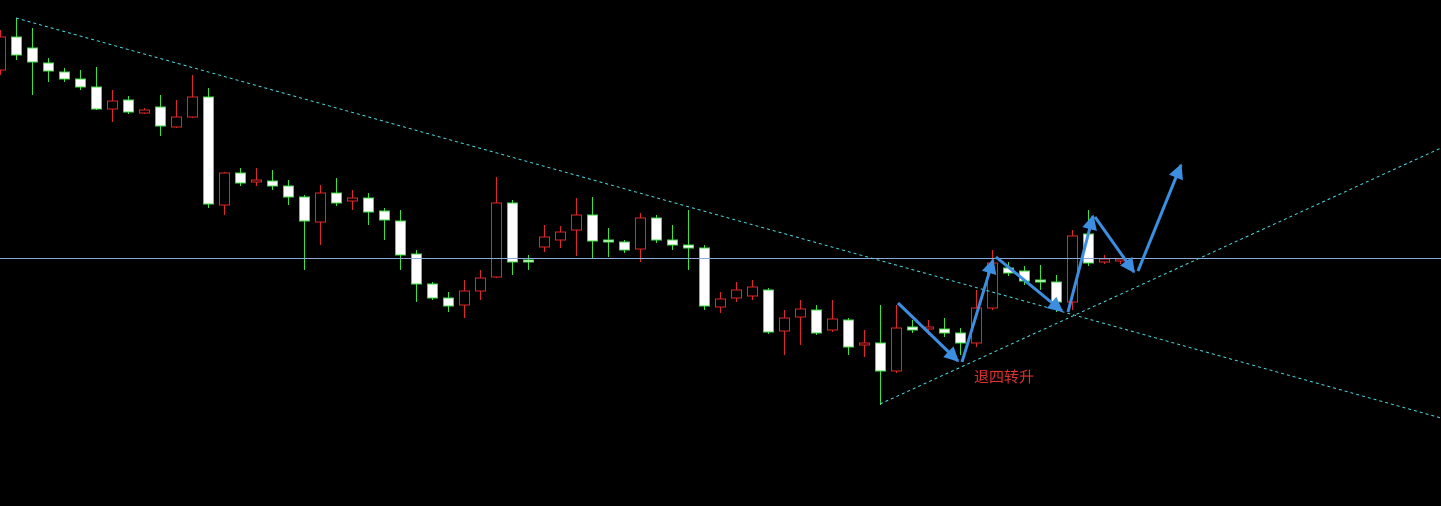 The width and height of the screenshot is (1441, 506). Describe the element at coordinates (1004, 377) in the screenshot. I see `annotation: 退四转升` at that location.